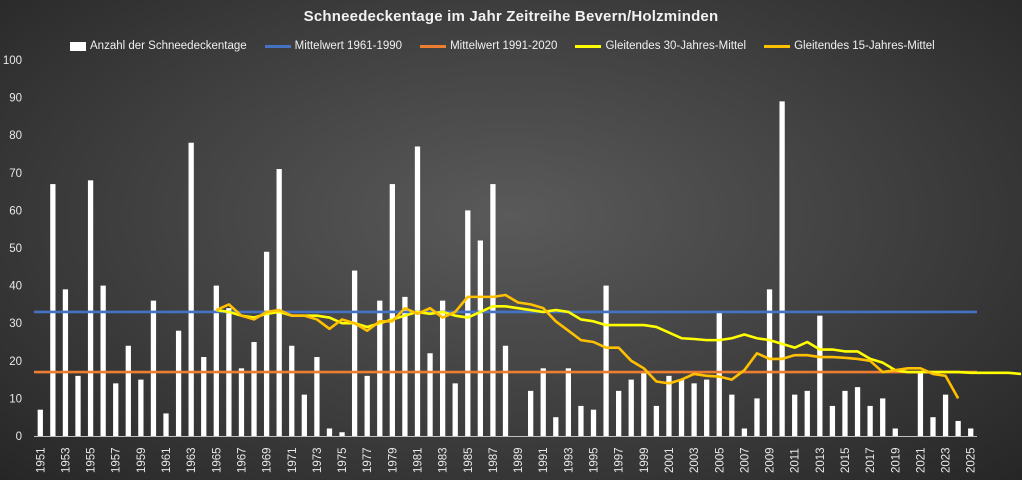 Image resolution: width=1022 pixels, height=480 pixels. What do you see at coordinates (681, 407) in the screenshot?
I see `bar-2002` at bounding box center [681, 407].